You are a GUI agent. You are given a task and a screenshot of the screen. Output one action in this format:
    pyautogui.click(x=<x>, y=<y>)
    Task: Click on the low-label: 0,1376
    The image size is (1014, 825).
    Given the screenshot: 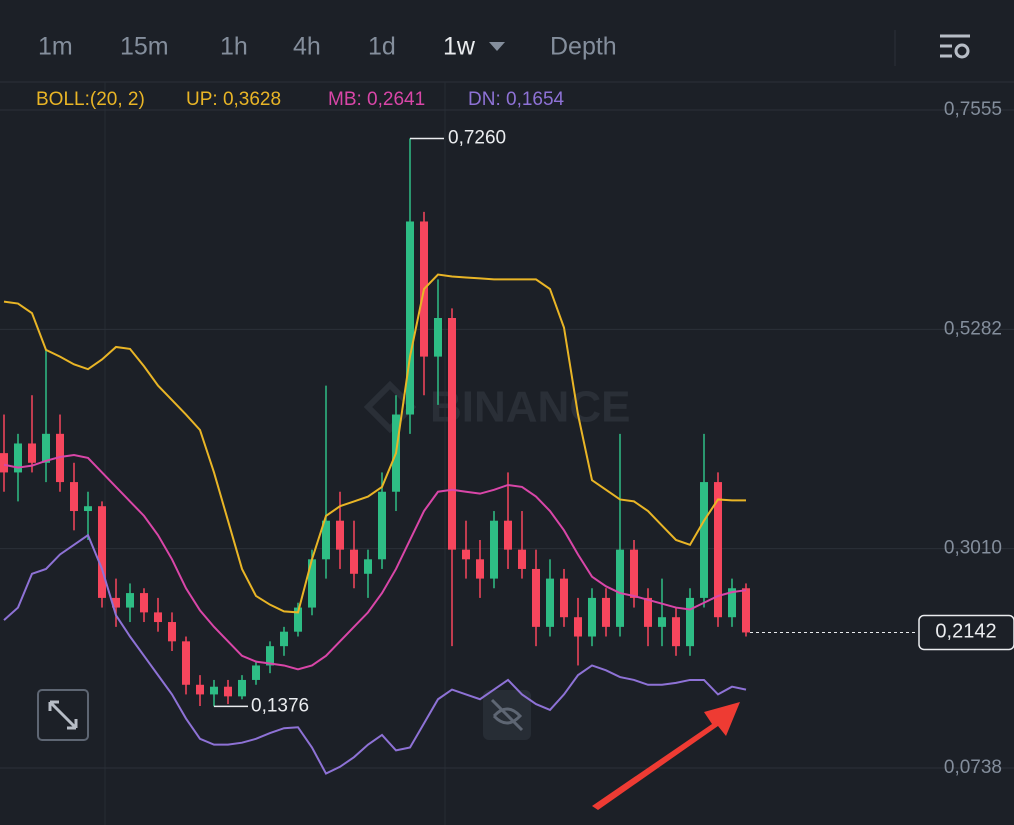 What is the action you would take?
    pyautogui.click(x=280, y=705)
    